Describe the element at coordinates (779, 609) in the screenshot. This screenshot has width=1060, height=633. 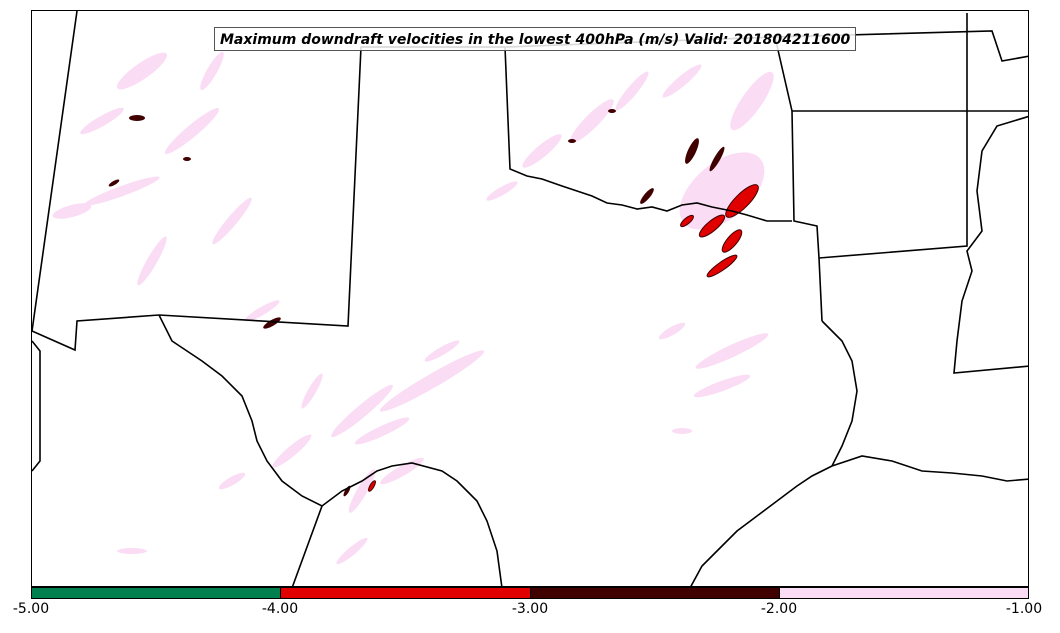
I see `colorbar-tick-label: -2.00` at that location.